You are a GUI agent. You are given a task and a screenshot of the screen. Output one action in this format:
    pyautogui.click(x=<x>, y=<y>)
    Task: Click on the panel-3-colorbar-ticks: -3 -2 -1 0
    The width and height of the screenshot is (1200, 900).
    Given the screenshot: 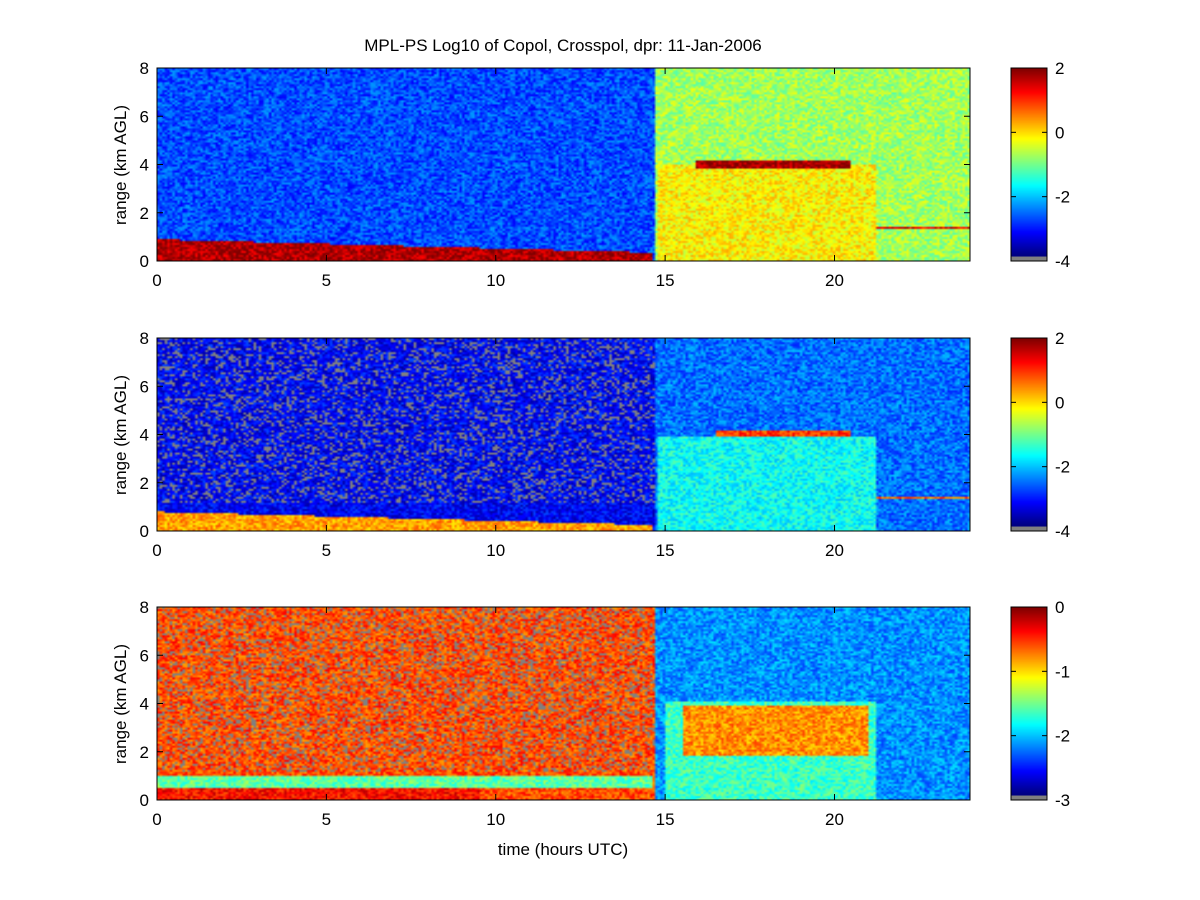 What is the action you would take?
    pyautogui.click(x=1040, y=704)
    